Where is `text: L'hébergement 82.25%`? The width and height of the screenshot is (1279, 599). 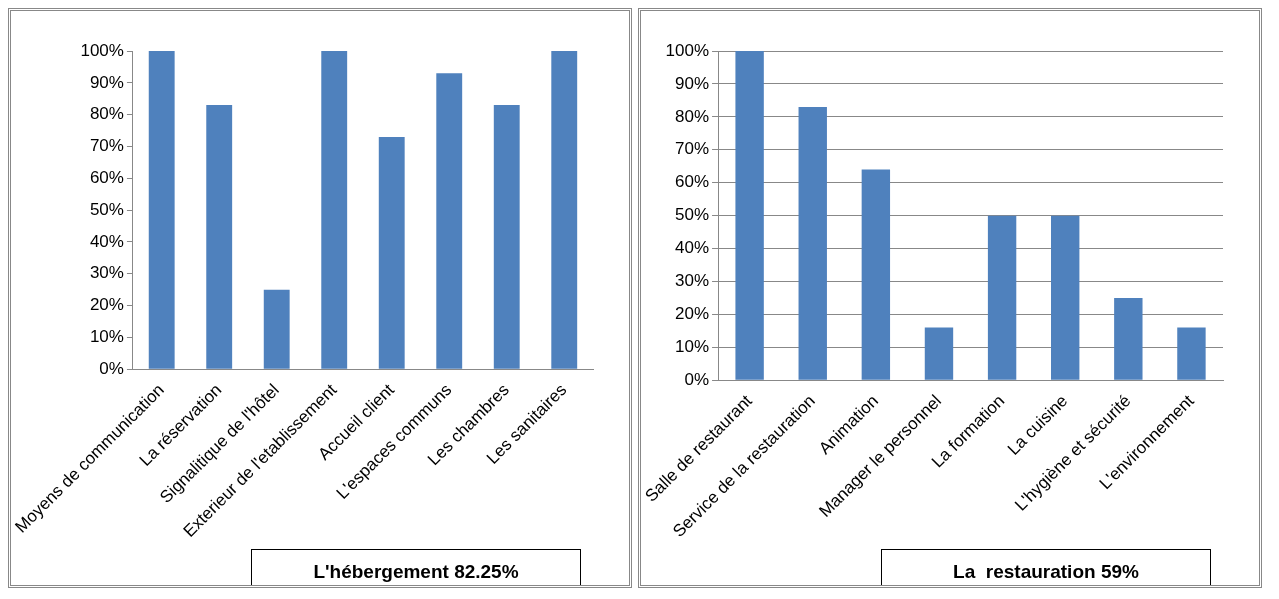
text: L'hébergement 82.25% is located at coordinates (416, 567).